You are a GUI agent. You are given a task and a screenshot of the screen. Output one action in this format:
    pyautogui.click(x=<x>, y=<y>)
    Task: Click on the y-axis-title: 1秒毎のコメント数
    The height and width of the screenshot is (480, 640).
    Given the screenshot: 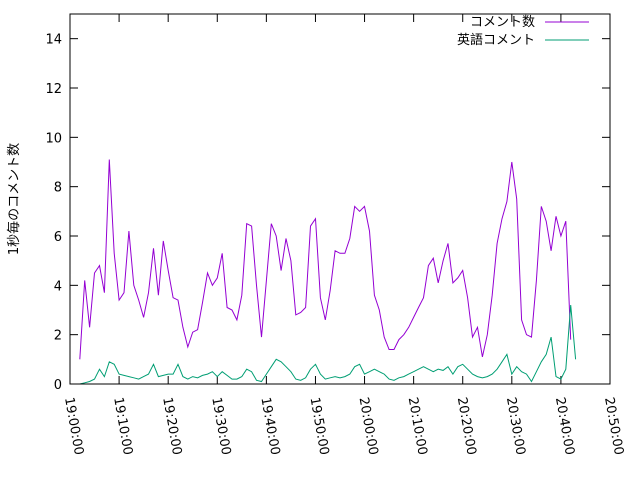 What is the action you would take?
    pyautogui.click(x=14, y=199)
    